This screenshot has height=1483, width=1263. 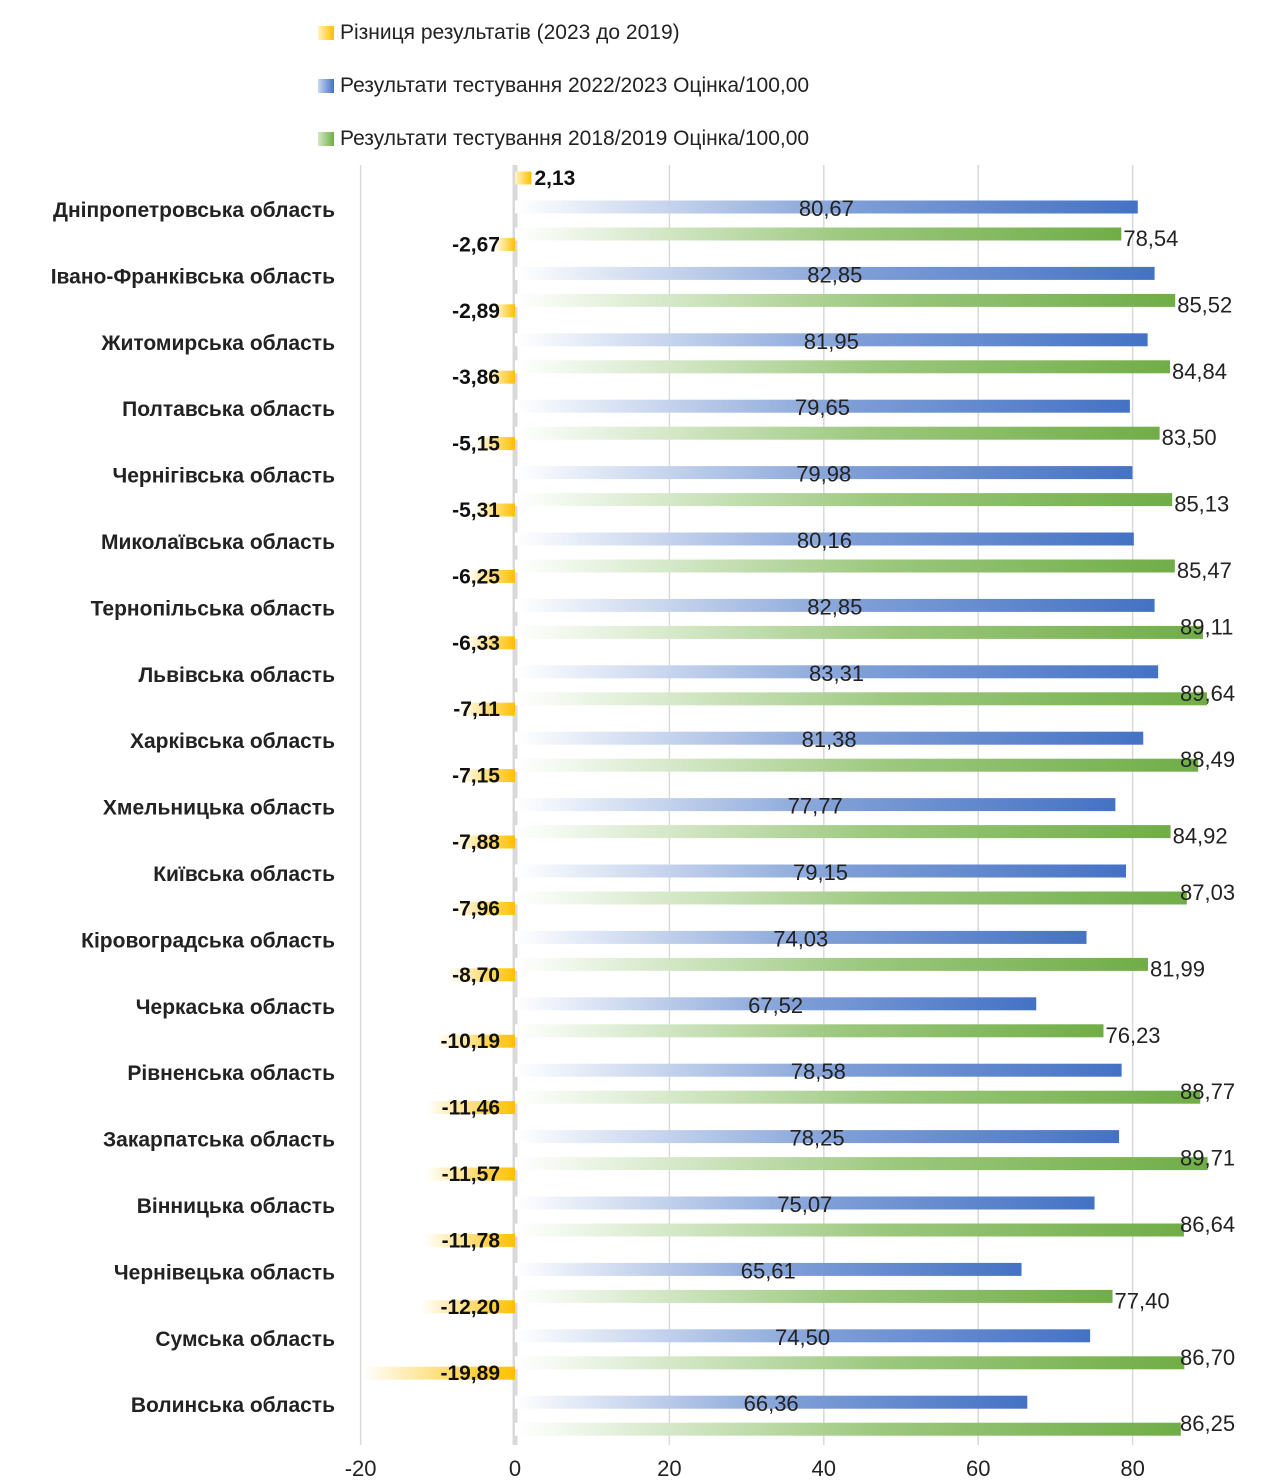 What do you see at coordinates (800, 938) in the screenshot?
I see `data-label-2023: 74,03` at bounding box center [800, 938].